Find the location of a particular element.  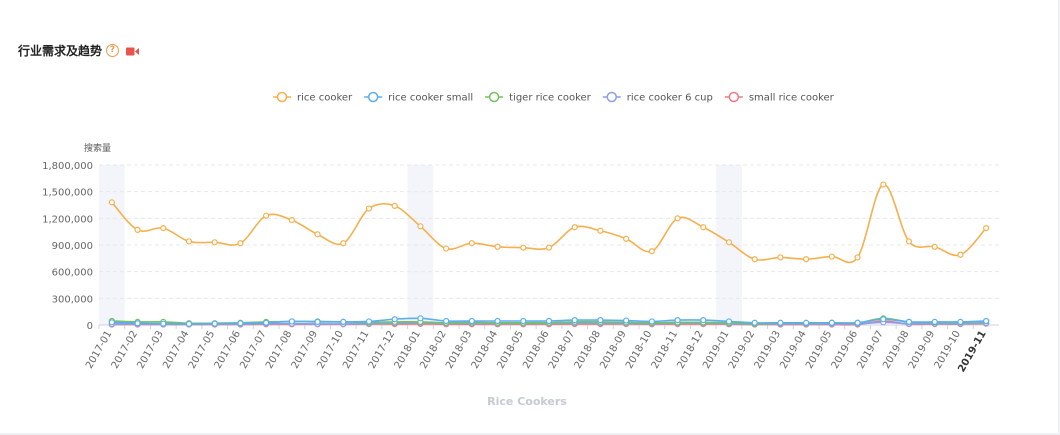

y-tick-label: 300,000 is located at coordinates (72, 299).